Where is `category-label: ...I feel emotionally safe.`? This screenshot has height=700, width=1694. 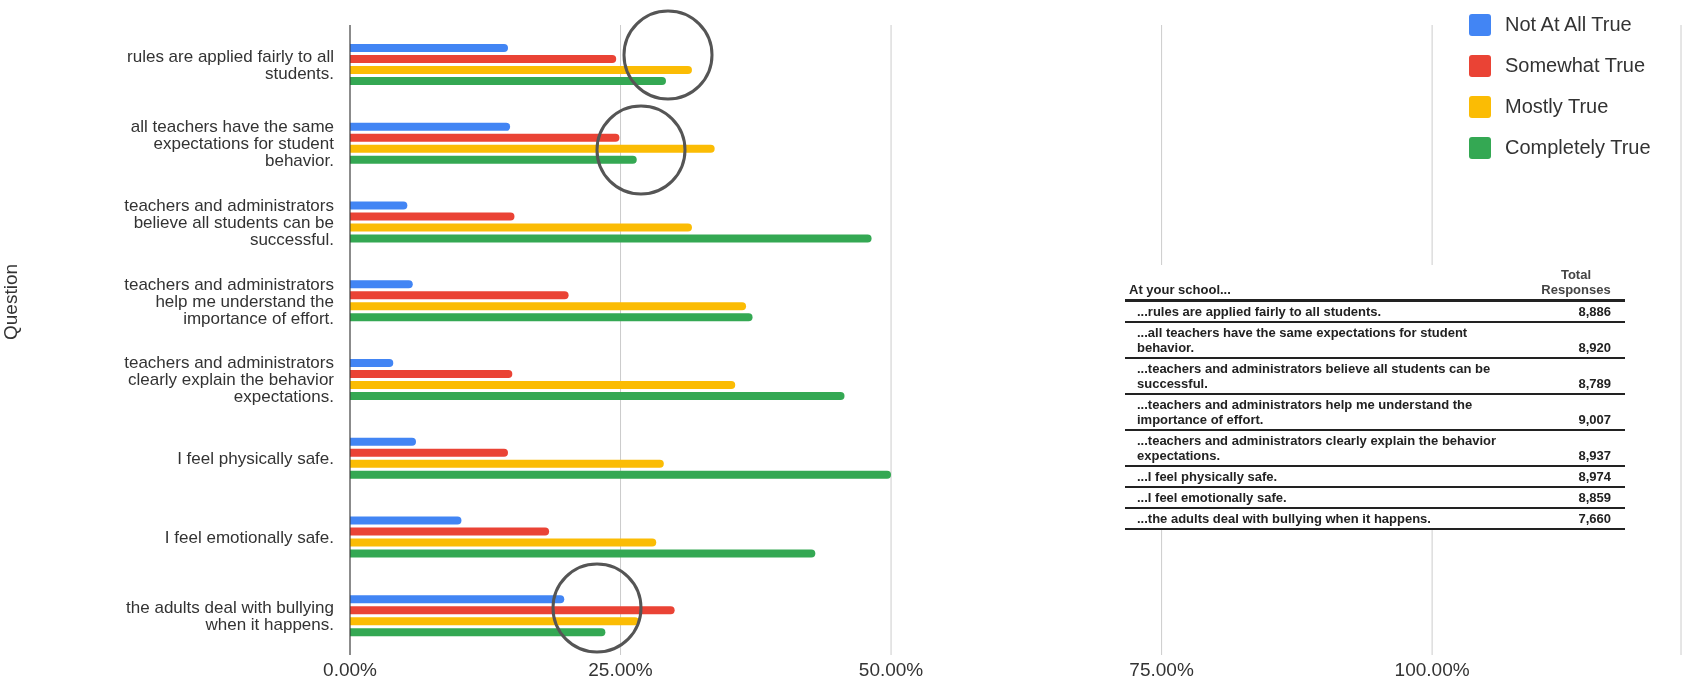 category-label: ...I feel emotionally safe. is located at coordinates (1326, 497).